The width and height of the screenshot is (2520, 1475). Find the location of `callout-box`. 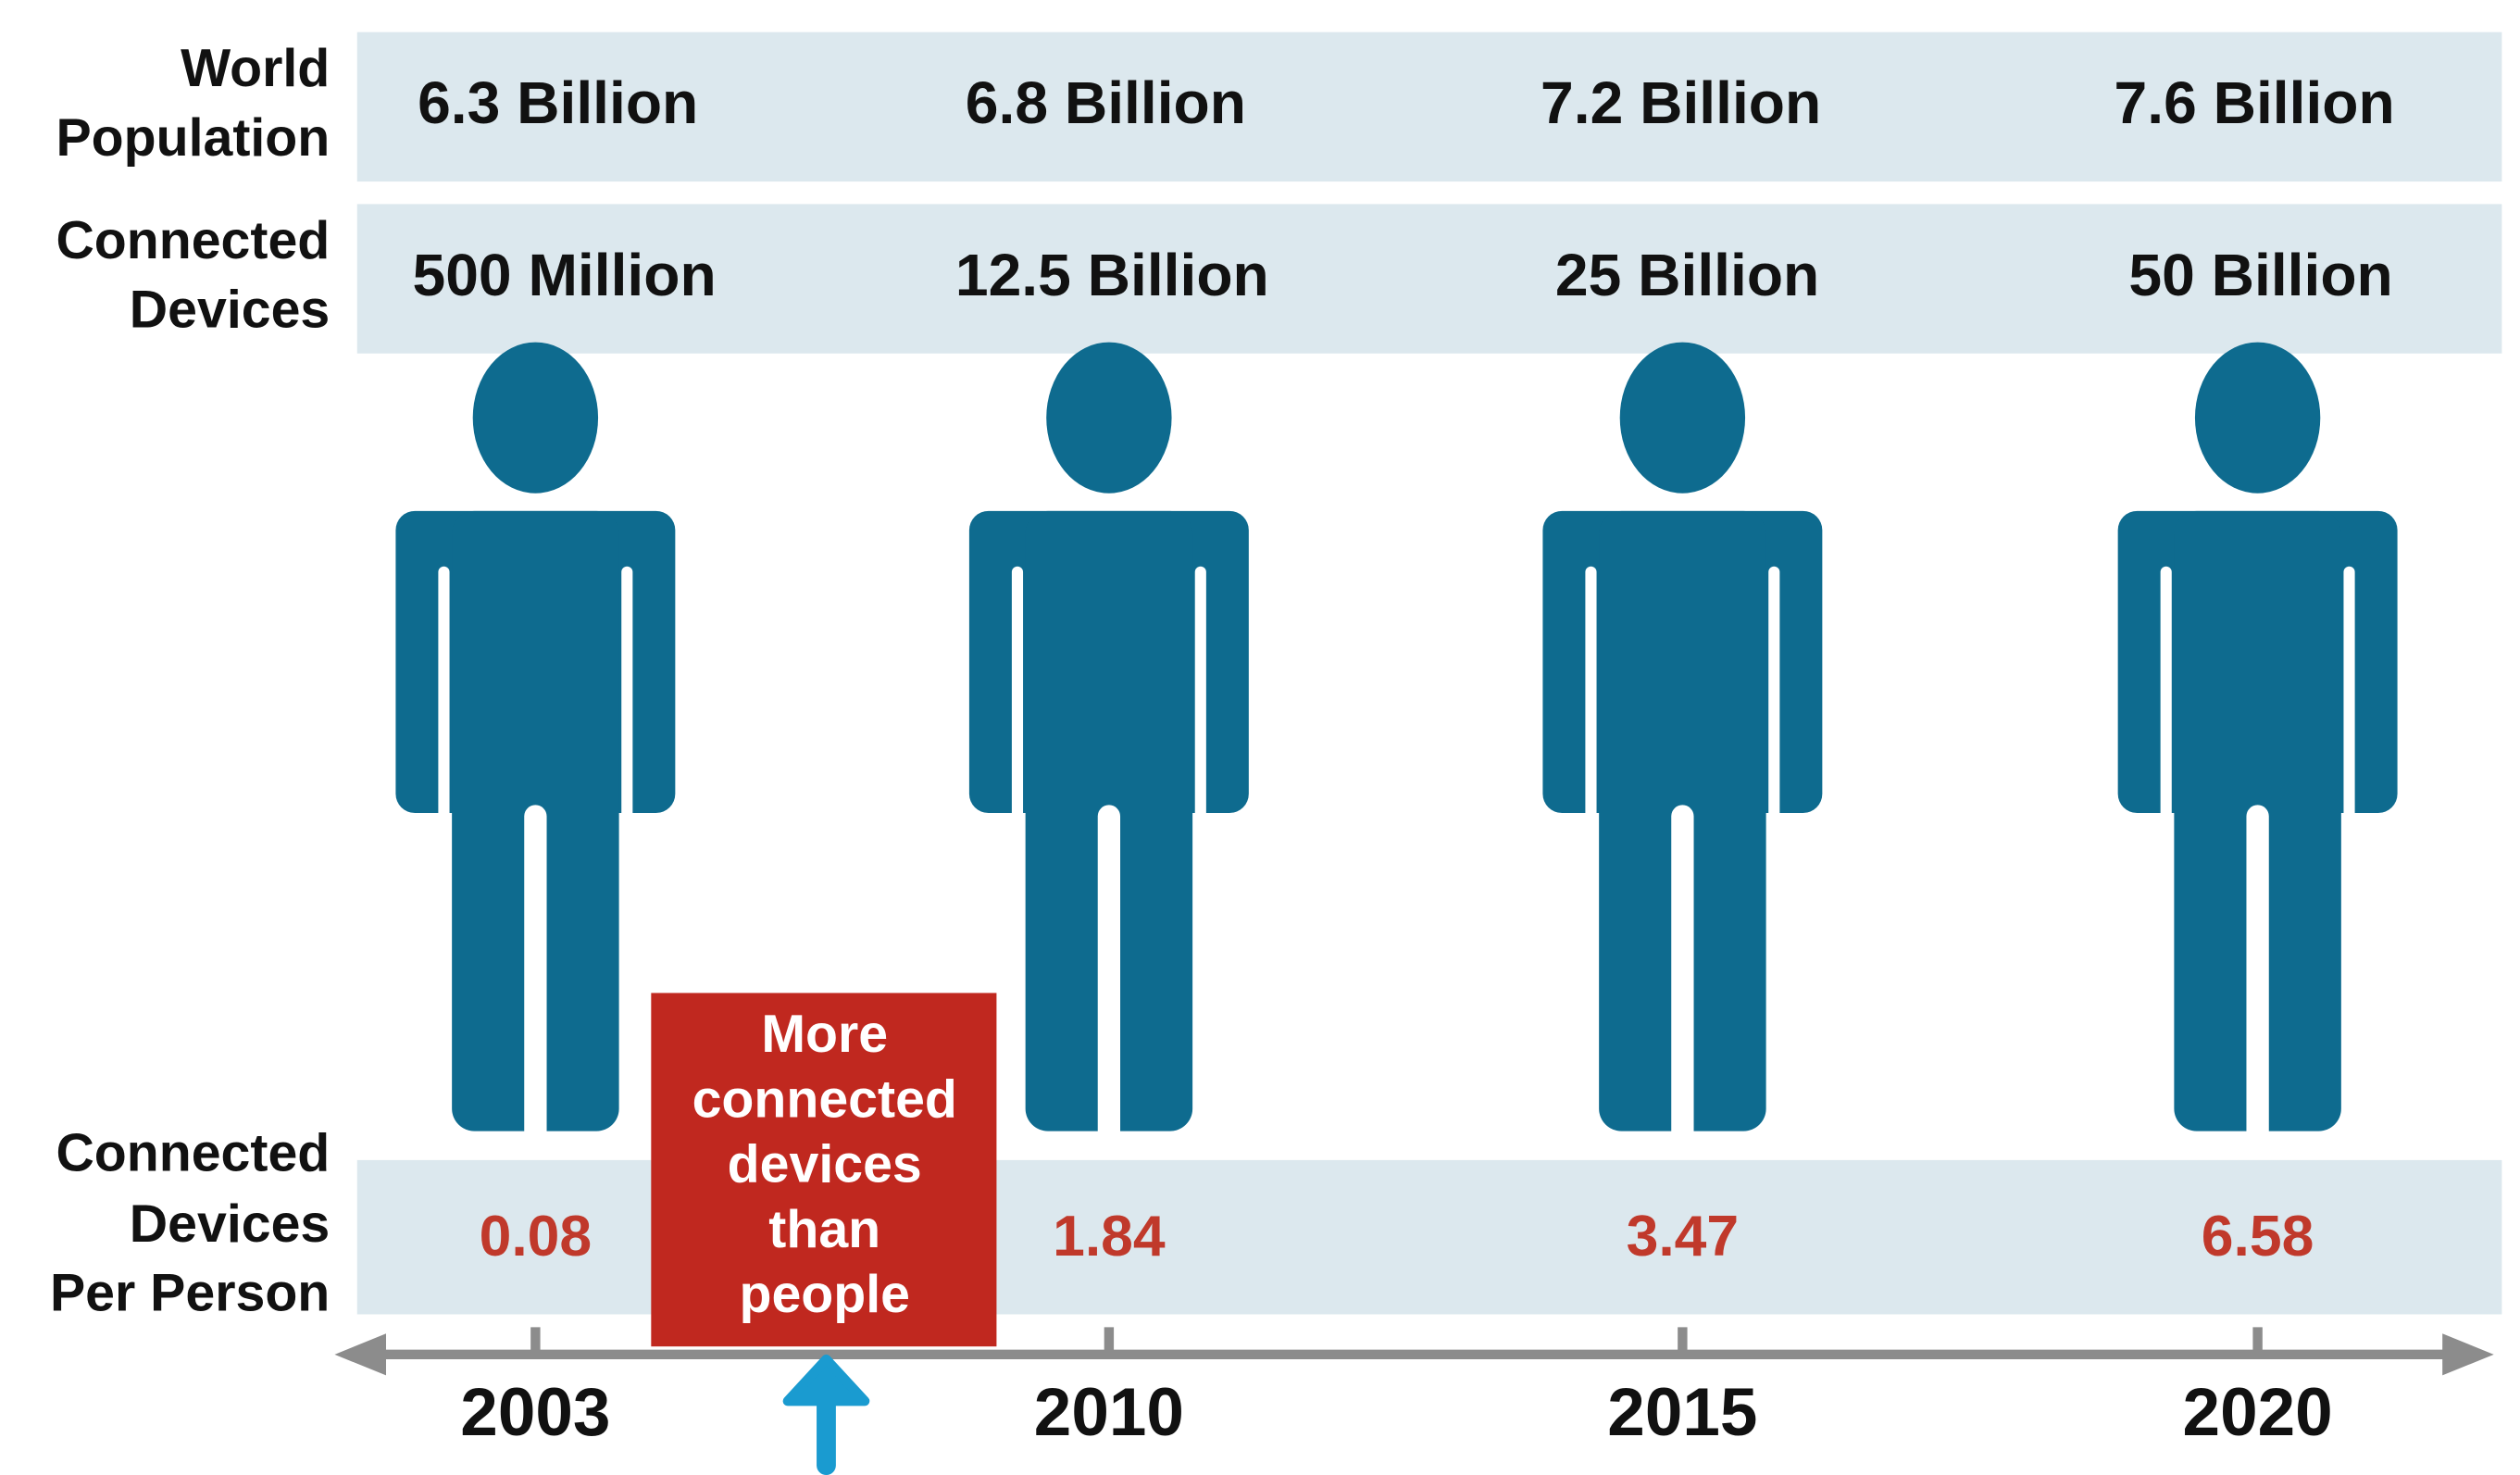

callout-box is located at coordinates (824, 1170).